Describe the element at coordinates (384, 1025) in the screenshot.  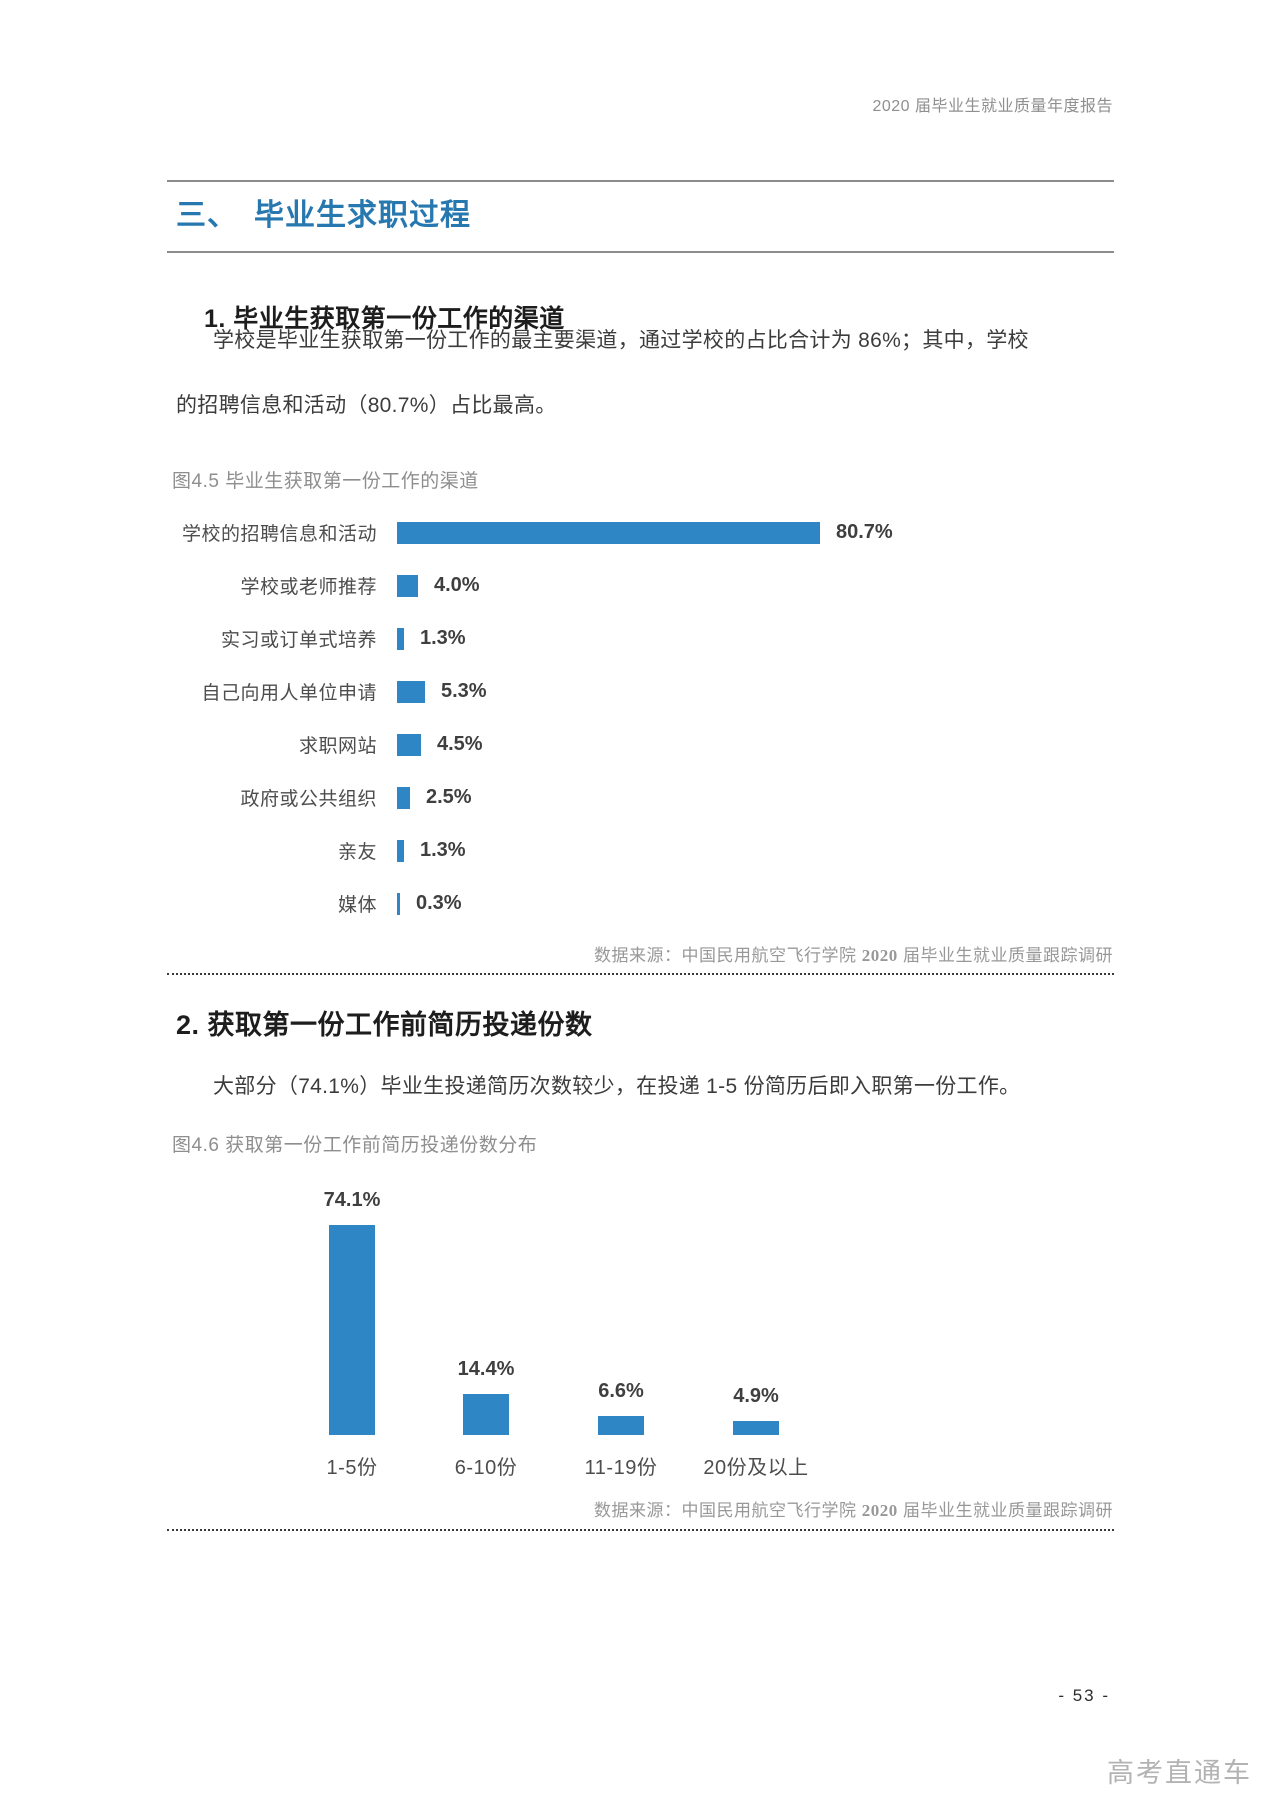
I see `subsection-2-heading: 2. 获取第一份工作前简历投递份数` at that location.